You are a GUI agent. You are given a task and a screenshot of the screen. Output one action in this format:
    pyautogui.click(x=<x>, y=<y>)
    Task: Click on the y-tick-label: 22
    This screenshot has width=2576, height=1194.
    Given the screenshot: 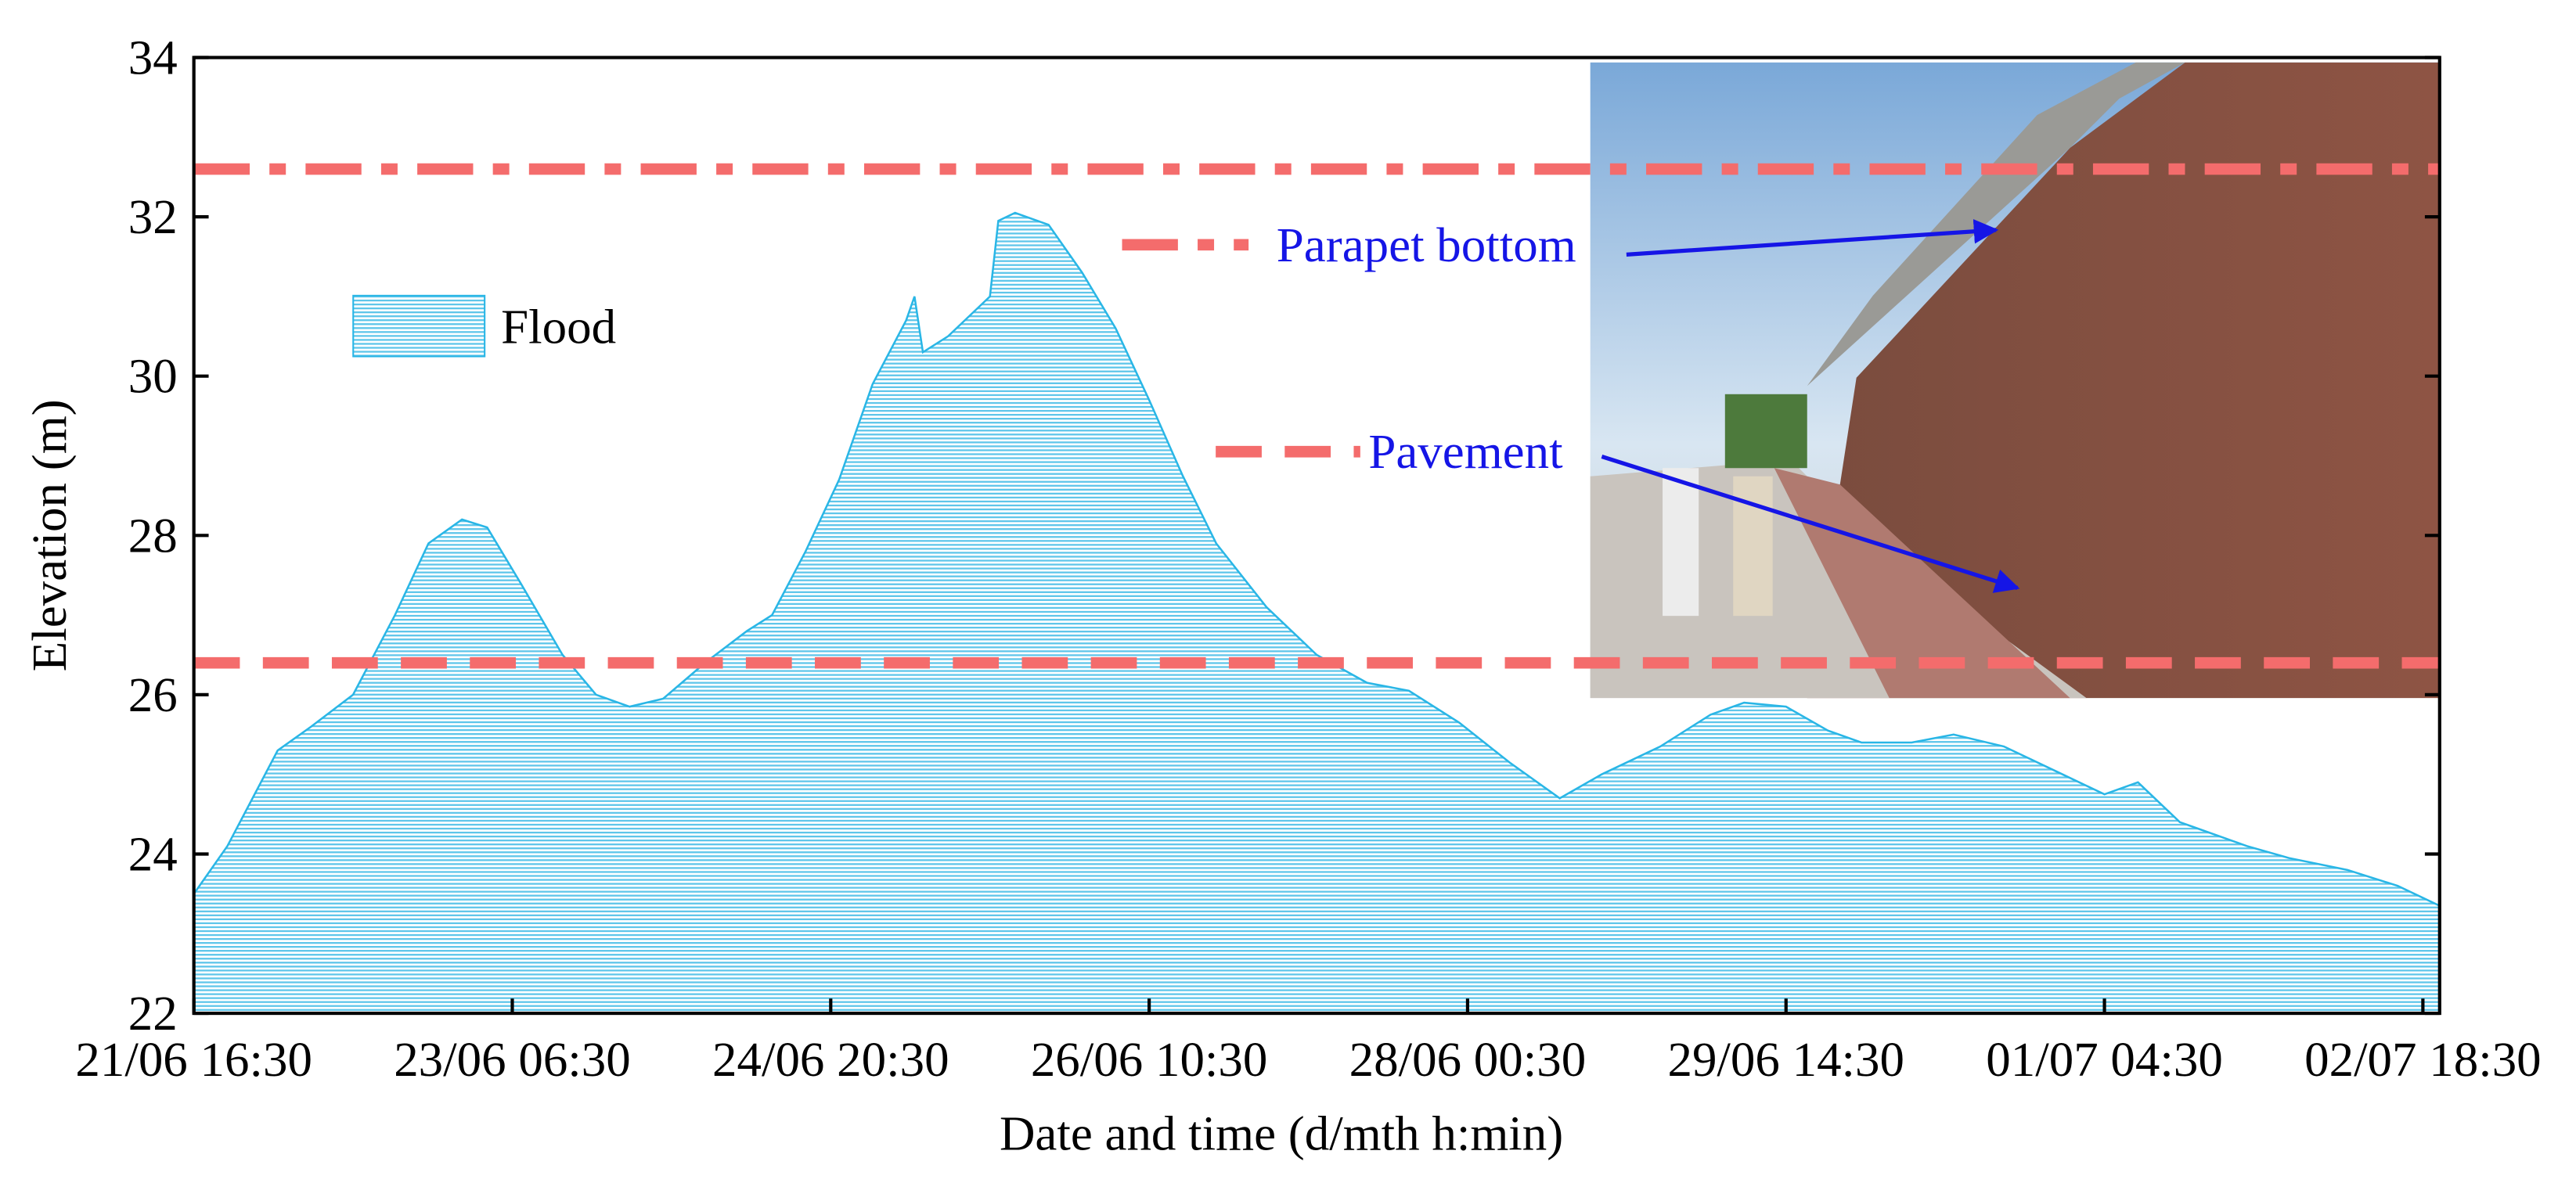 What is the action you would take?
    pyautogui.click(x=153, y=1013)
    